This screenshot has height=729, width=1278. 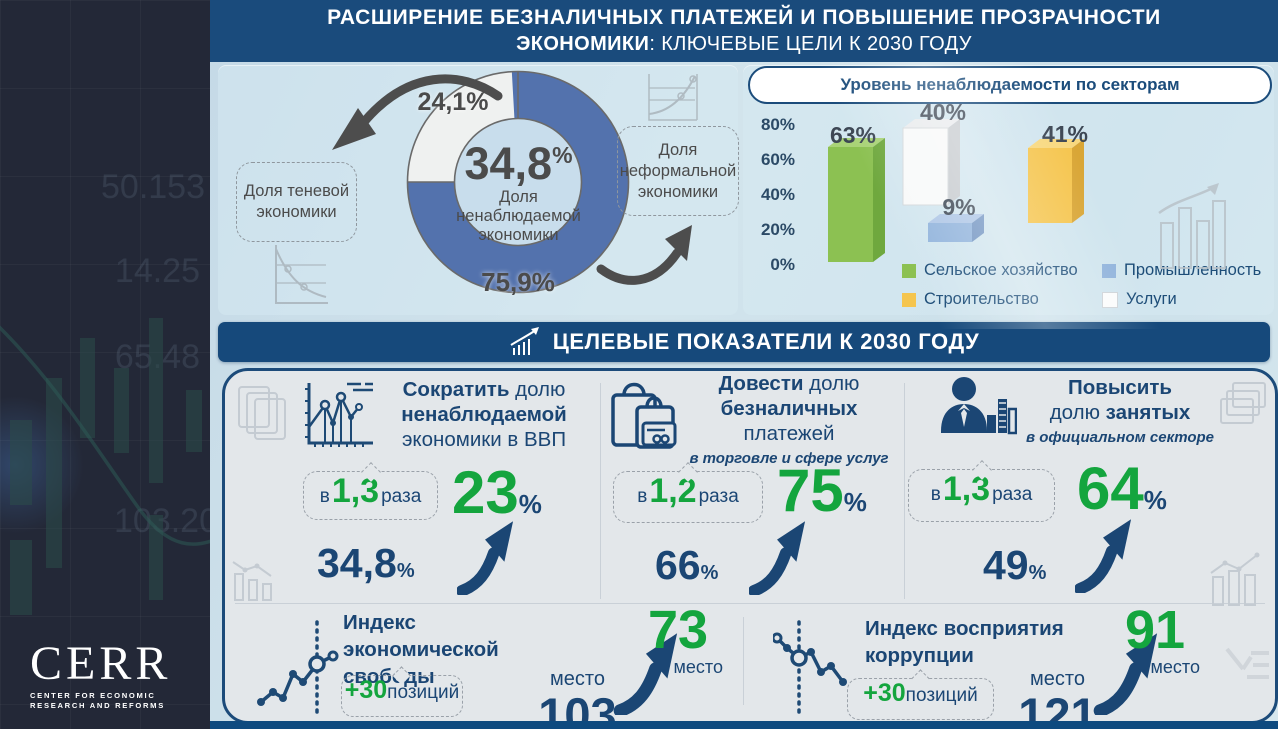 What do you see at coordinates (810, 667) in the screenshot?
I see `falling-index-icon` at bounding box center [810, 667].